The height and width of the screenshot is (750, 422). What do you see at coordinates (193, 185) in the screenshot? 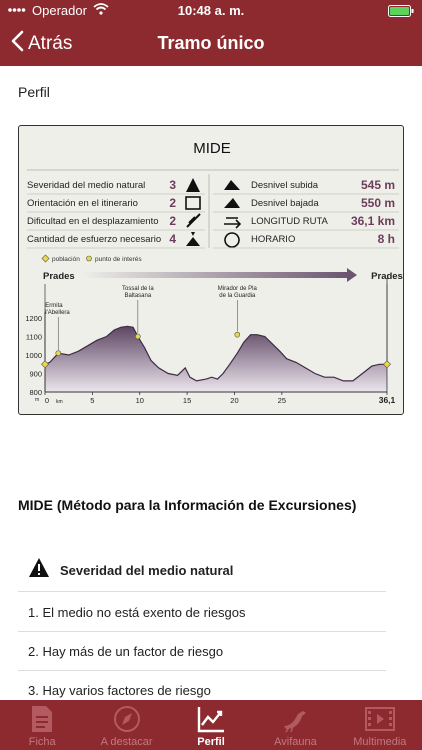
I see `severity-icon` at bounding box center [193, 185].